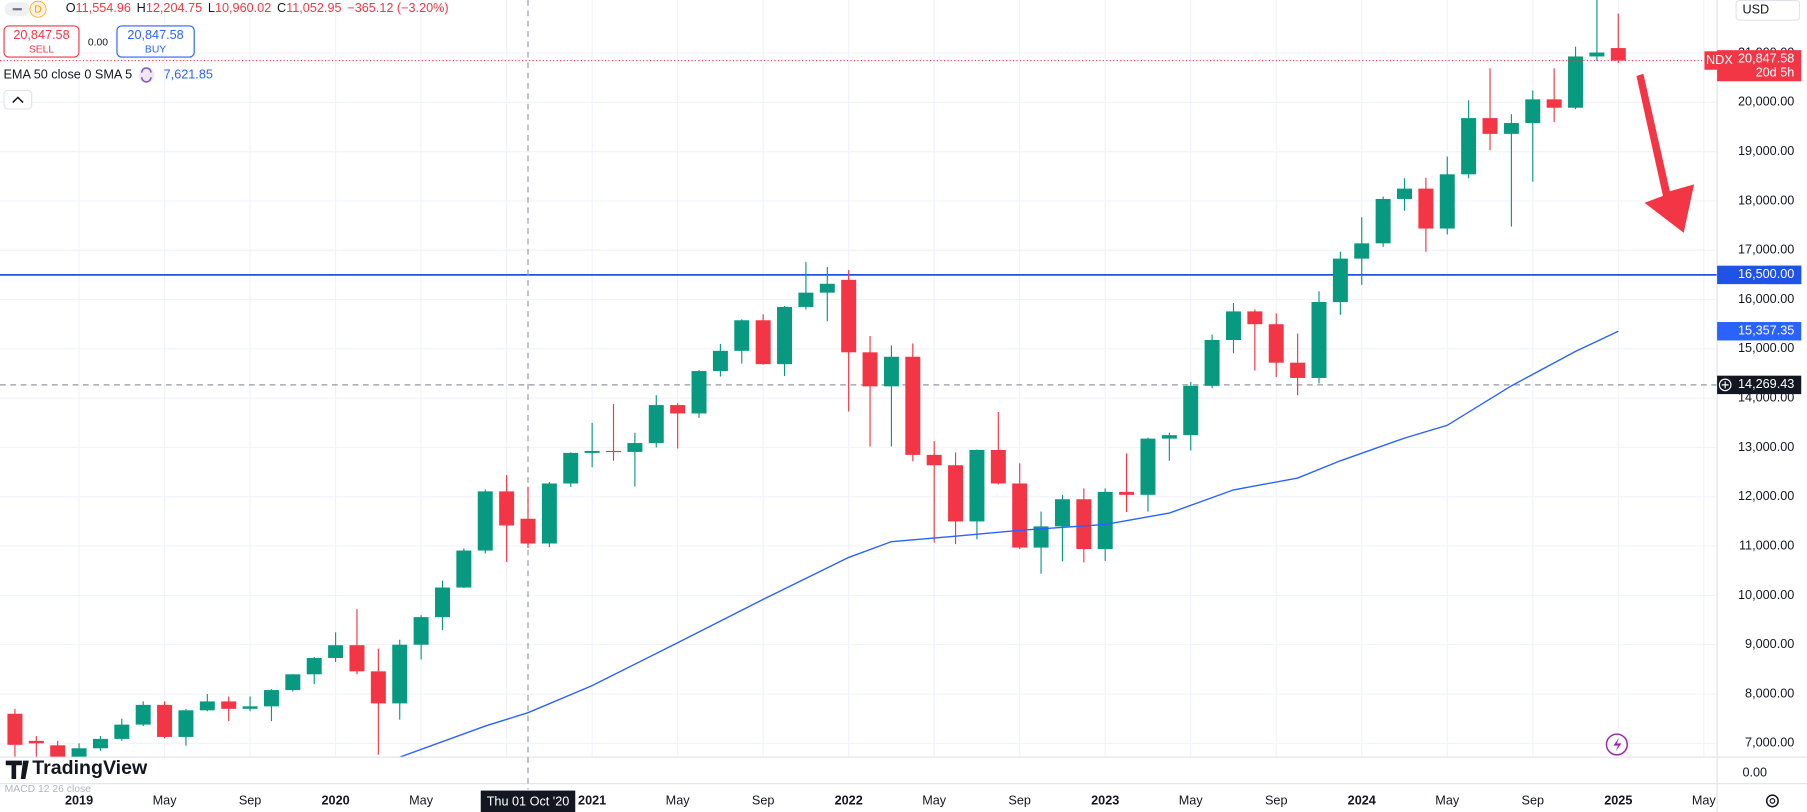 This screenshot has height=812, width=1807. What do you see at coordinates (1759, 275) in the screenshot?
I see `price-label-box` at bounding box center [1759, 275].